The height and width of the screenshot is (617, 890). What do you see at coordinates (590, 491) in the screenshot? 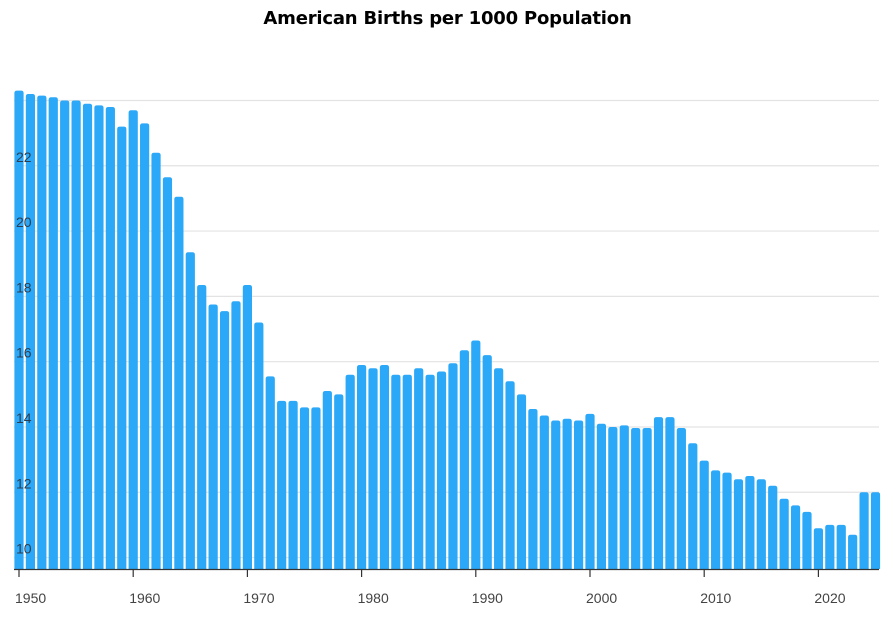
I see `bar-2000` at bounding box center [590, 491].